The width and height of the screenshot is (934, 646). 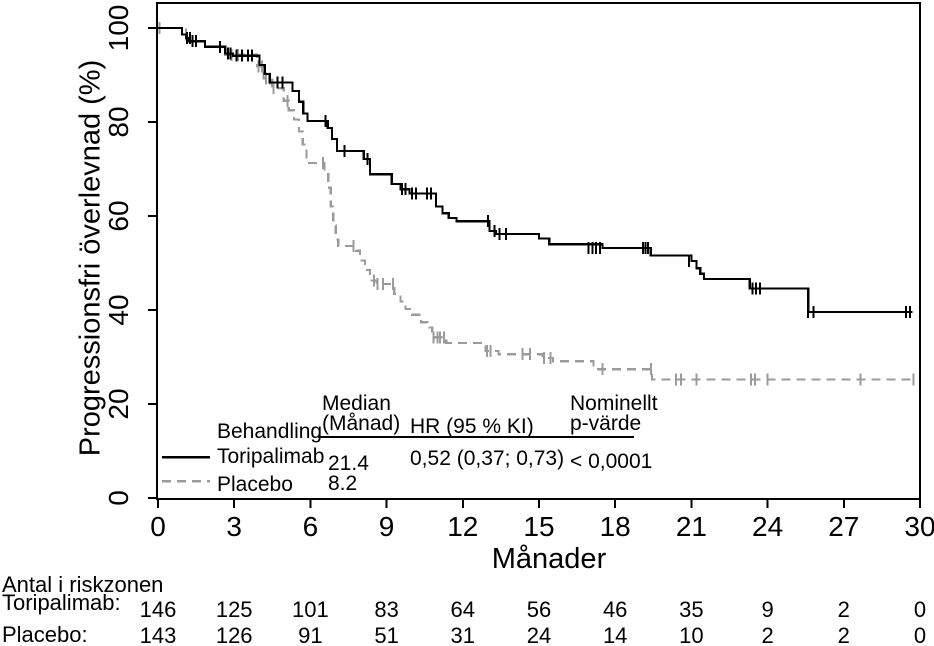 I want to click on risk-count: 31, so click(x=463, y=634).